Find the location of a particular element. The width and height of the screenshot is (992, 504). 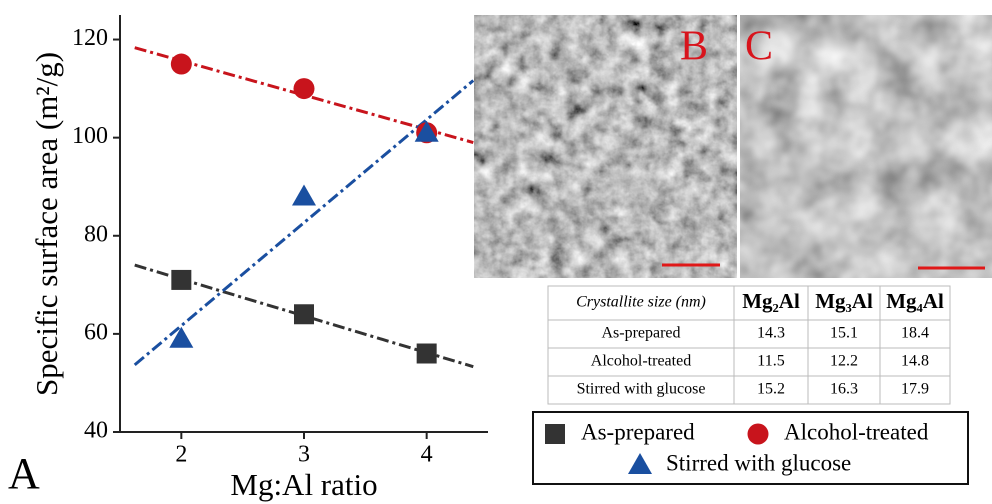

table-header: Crystallite size (nm) is located at coordinates (641, 302).